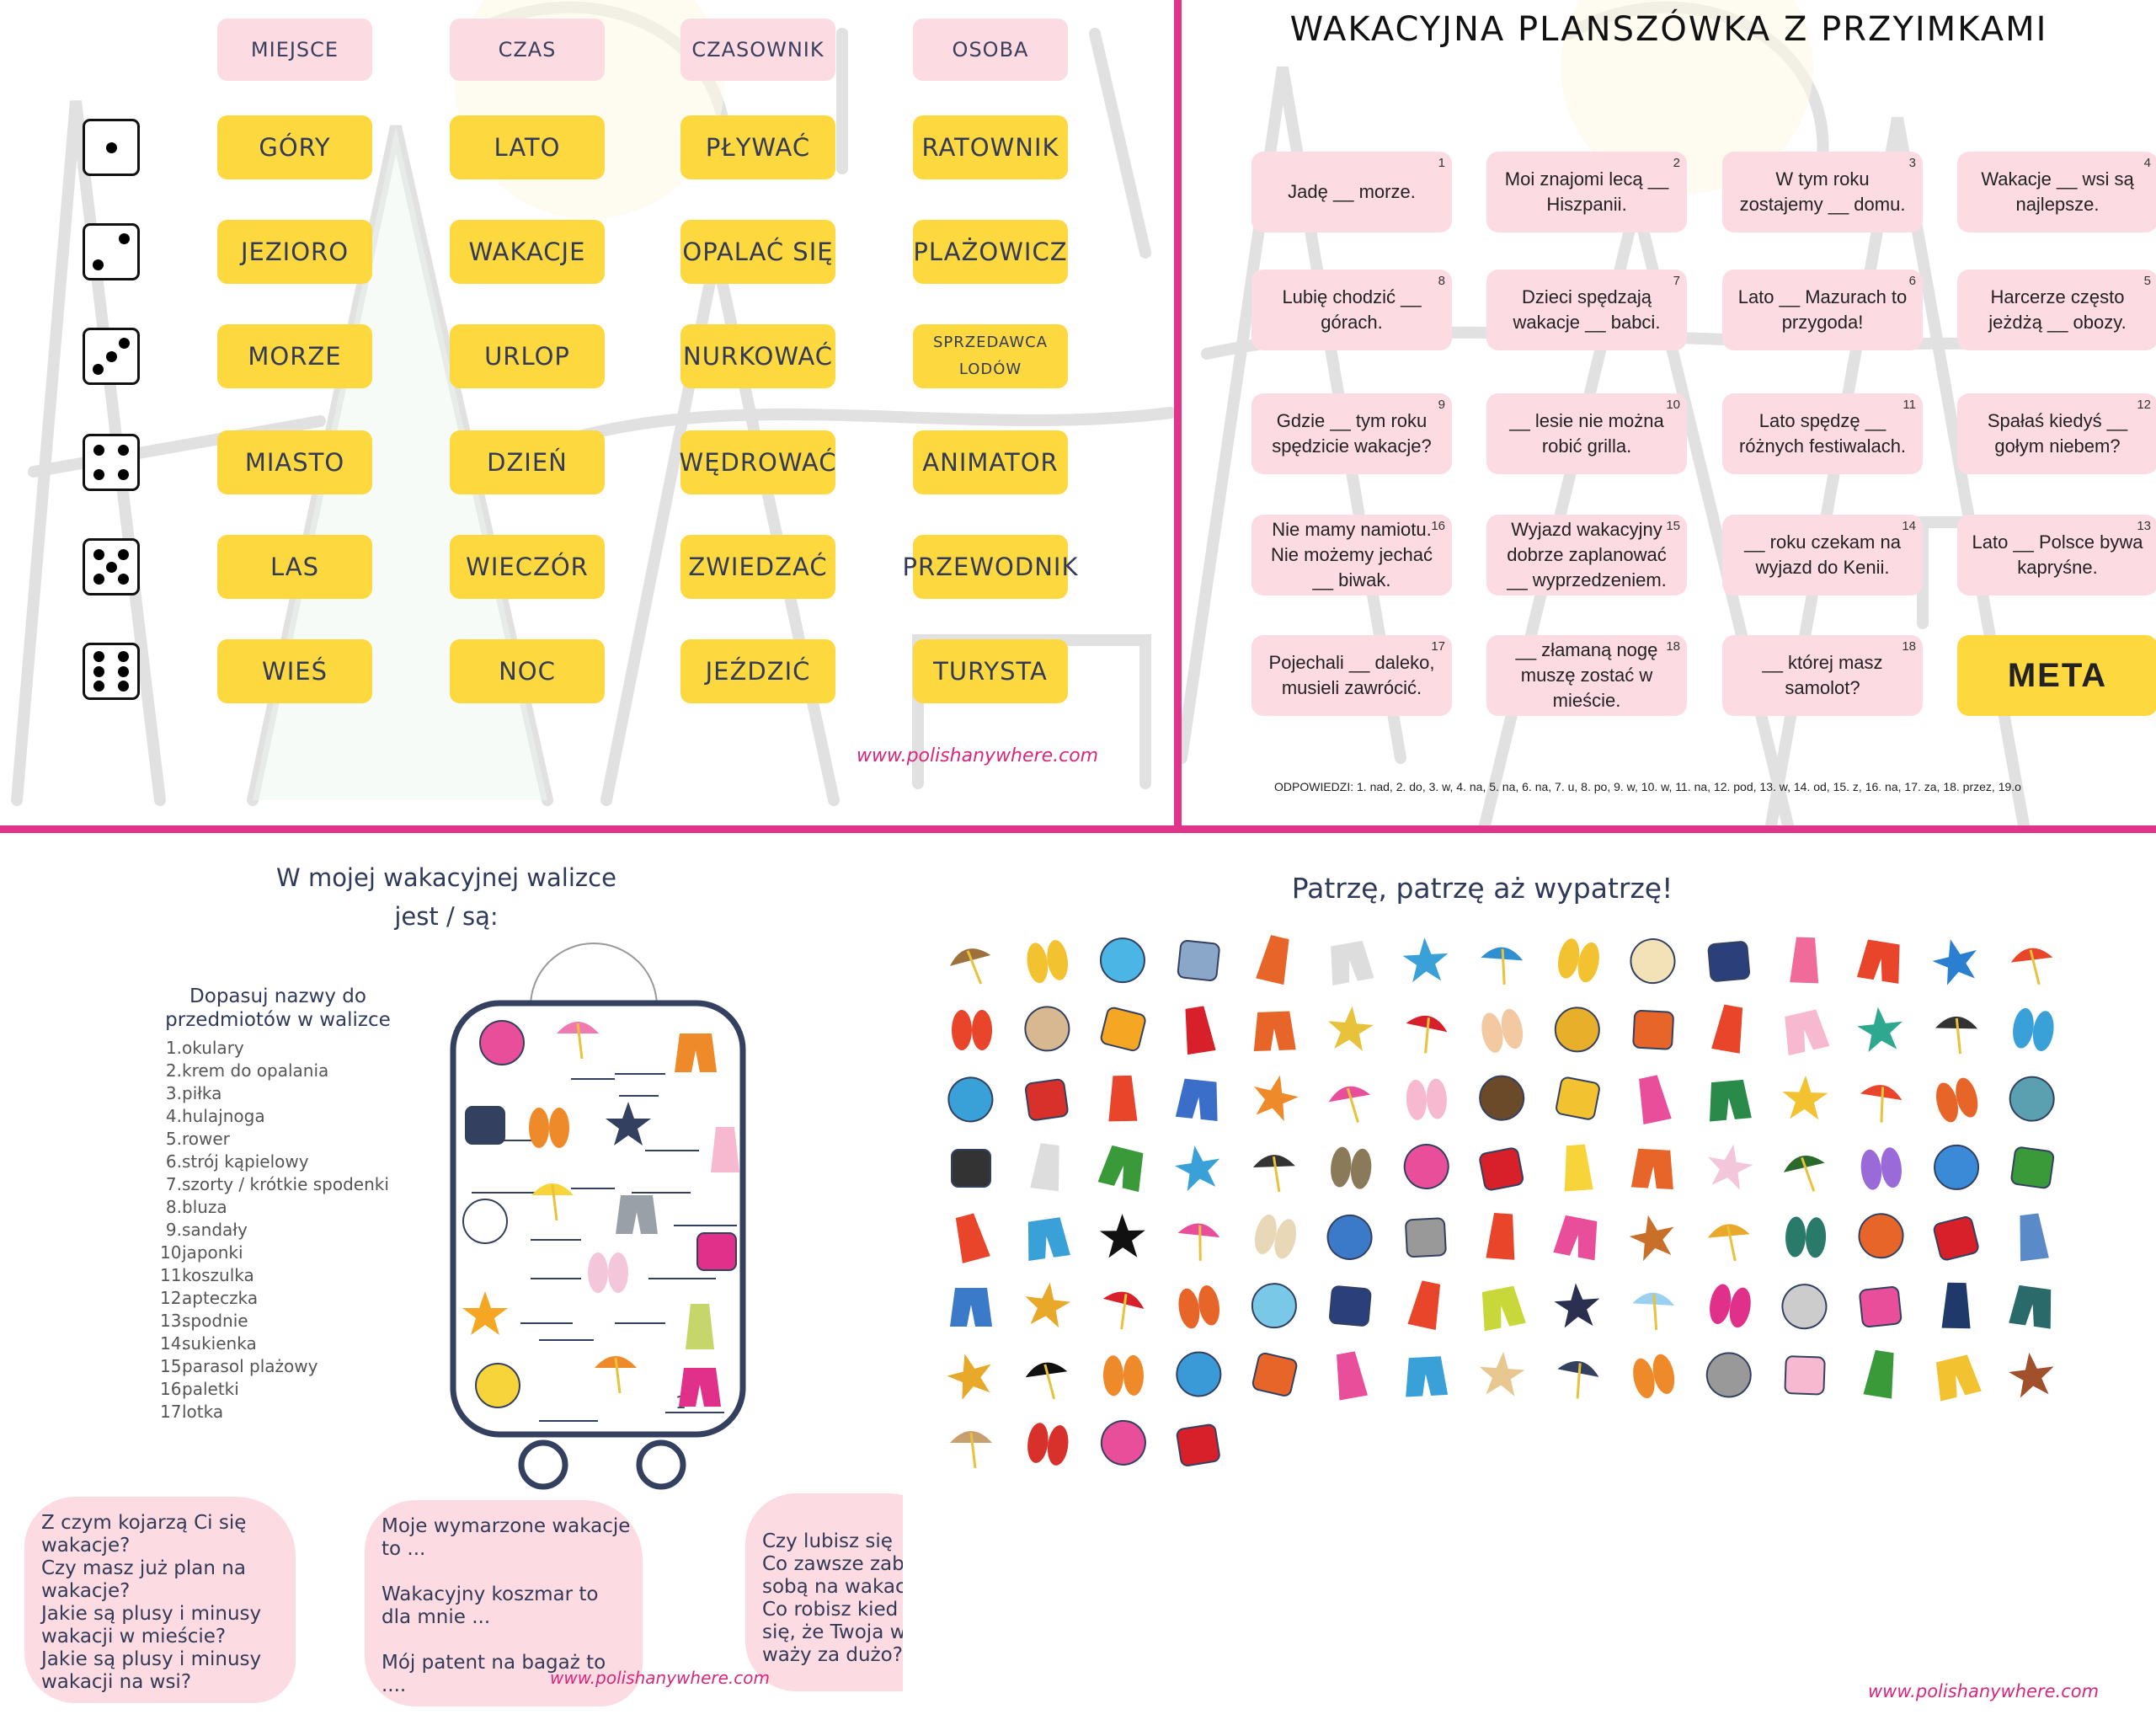 The image size is (2156, 1725). What do you see at coordinates (2037, 1169) in the screenshot?
I see `globe-icon` at bounding box center [2037, 1169].